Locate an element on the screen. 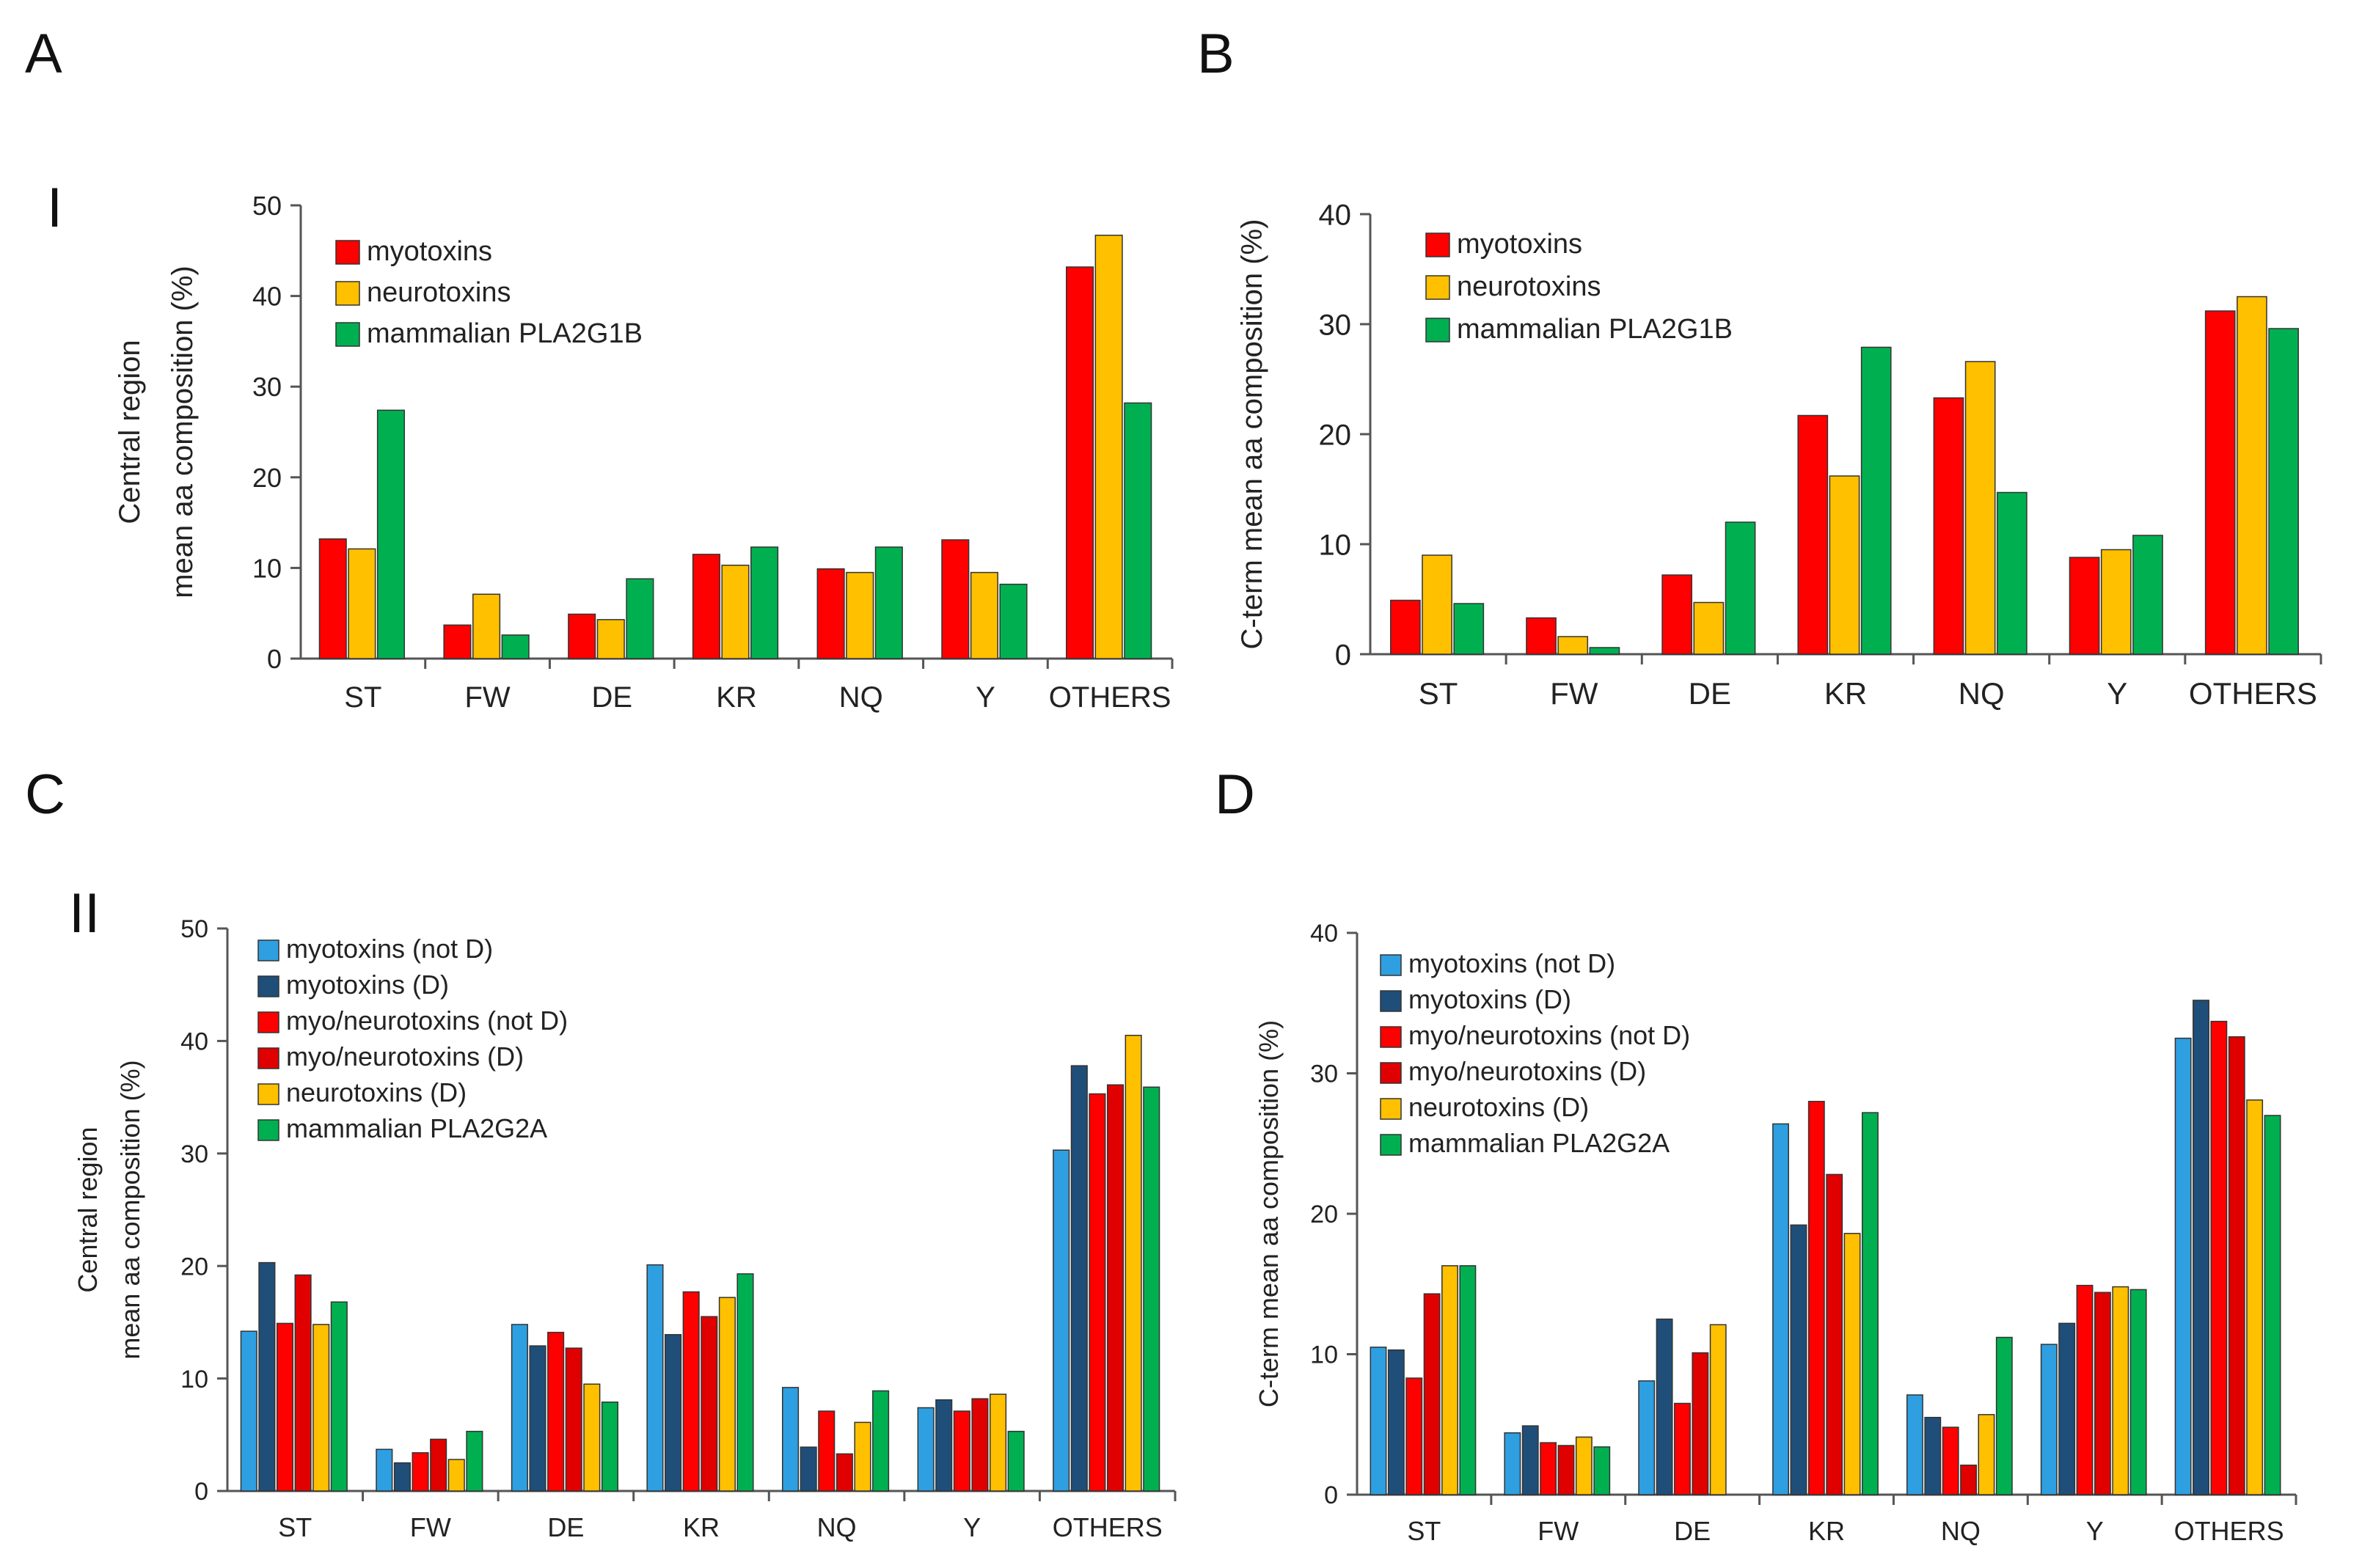 Image resolution: width=2362 pixels, height=1568 pixels. x-tick-label-c-0: ST is located at coordinates (295, 1527).